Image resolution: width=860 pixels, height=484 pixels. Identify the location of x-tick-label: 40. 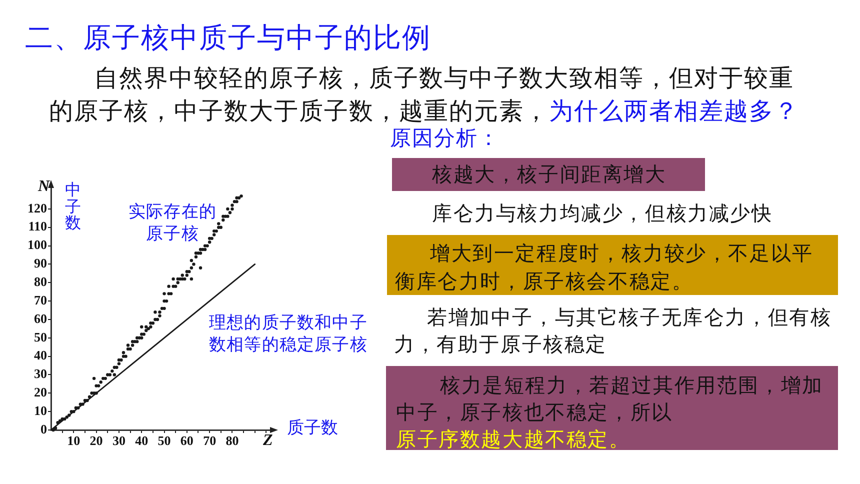
(141, 440).